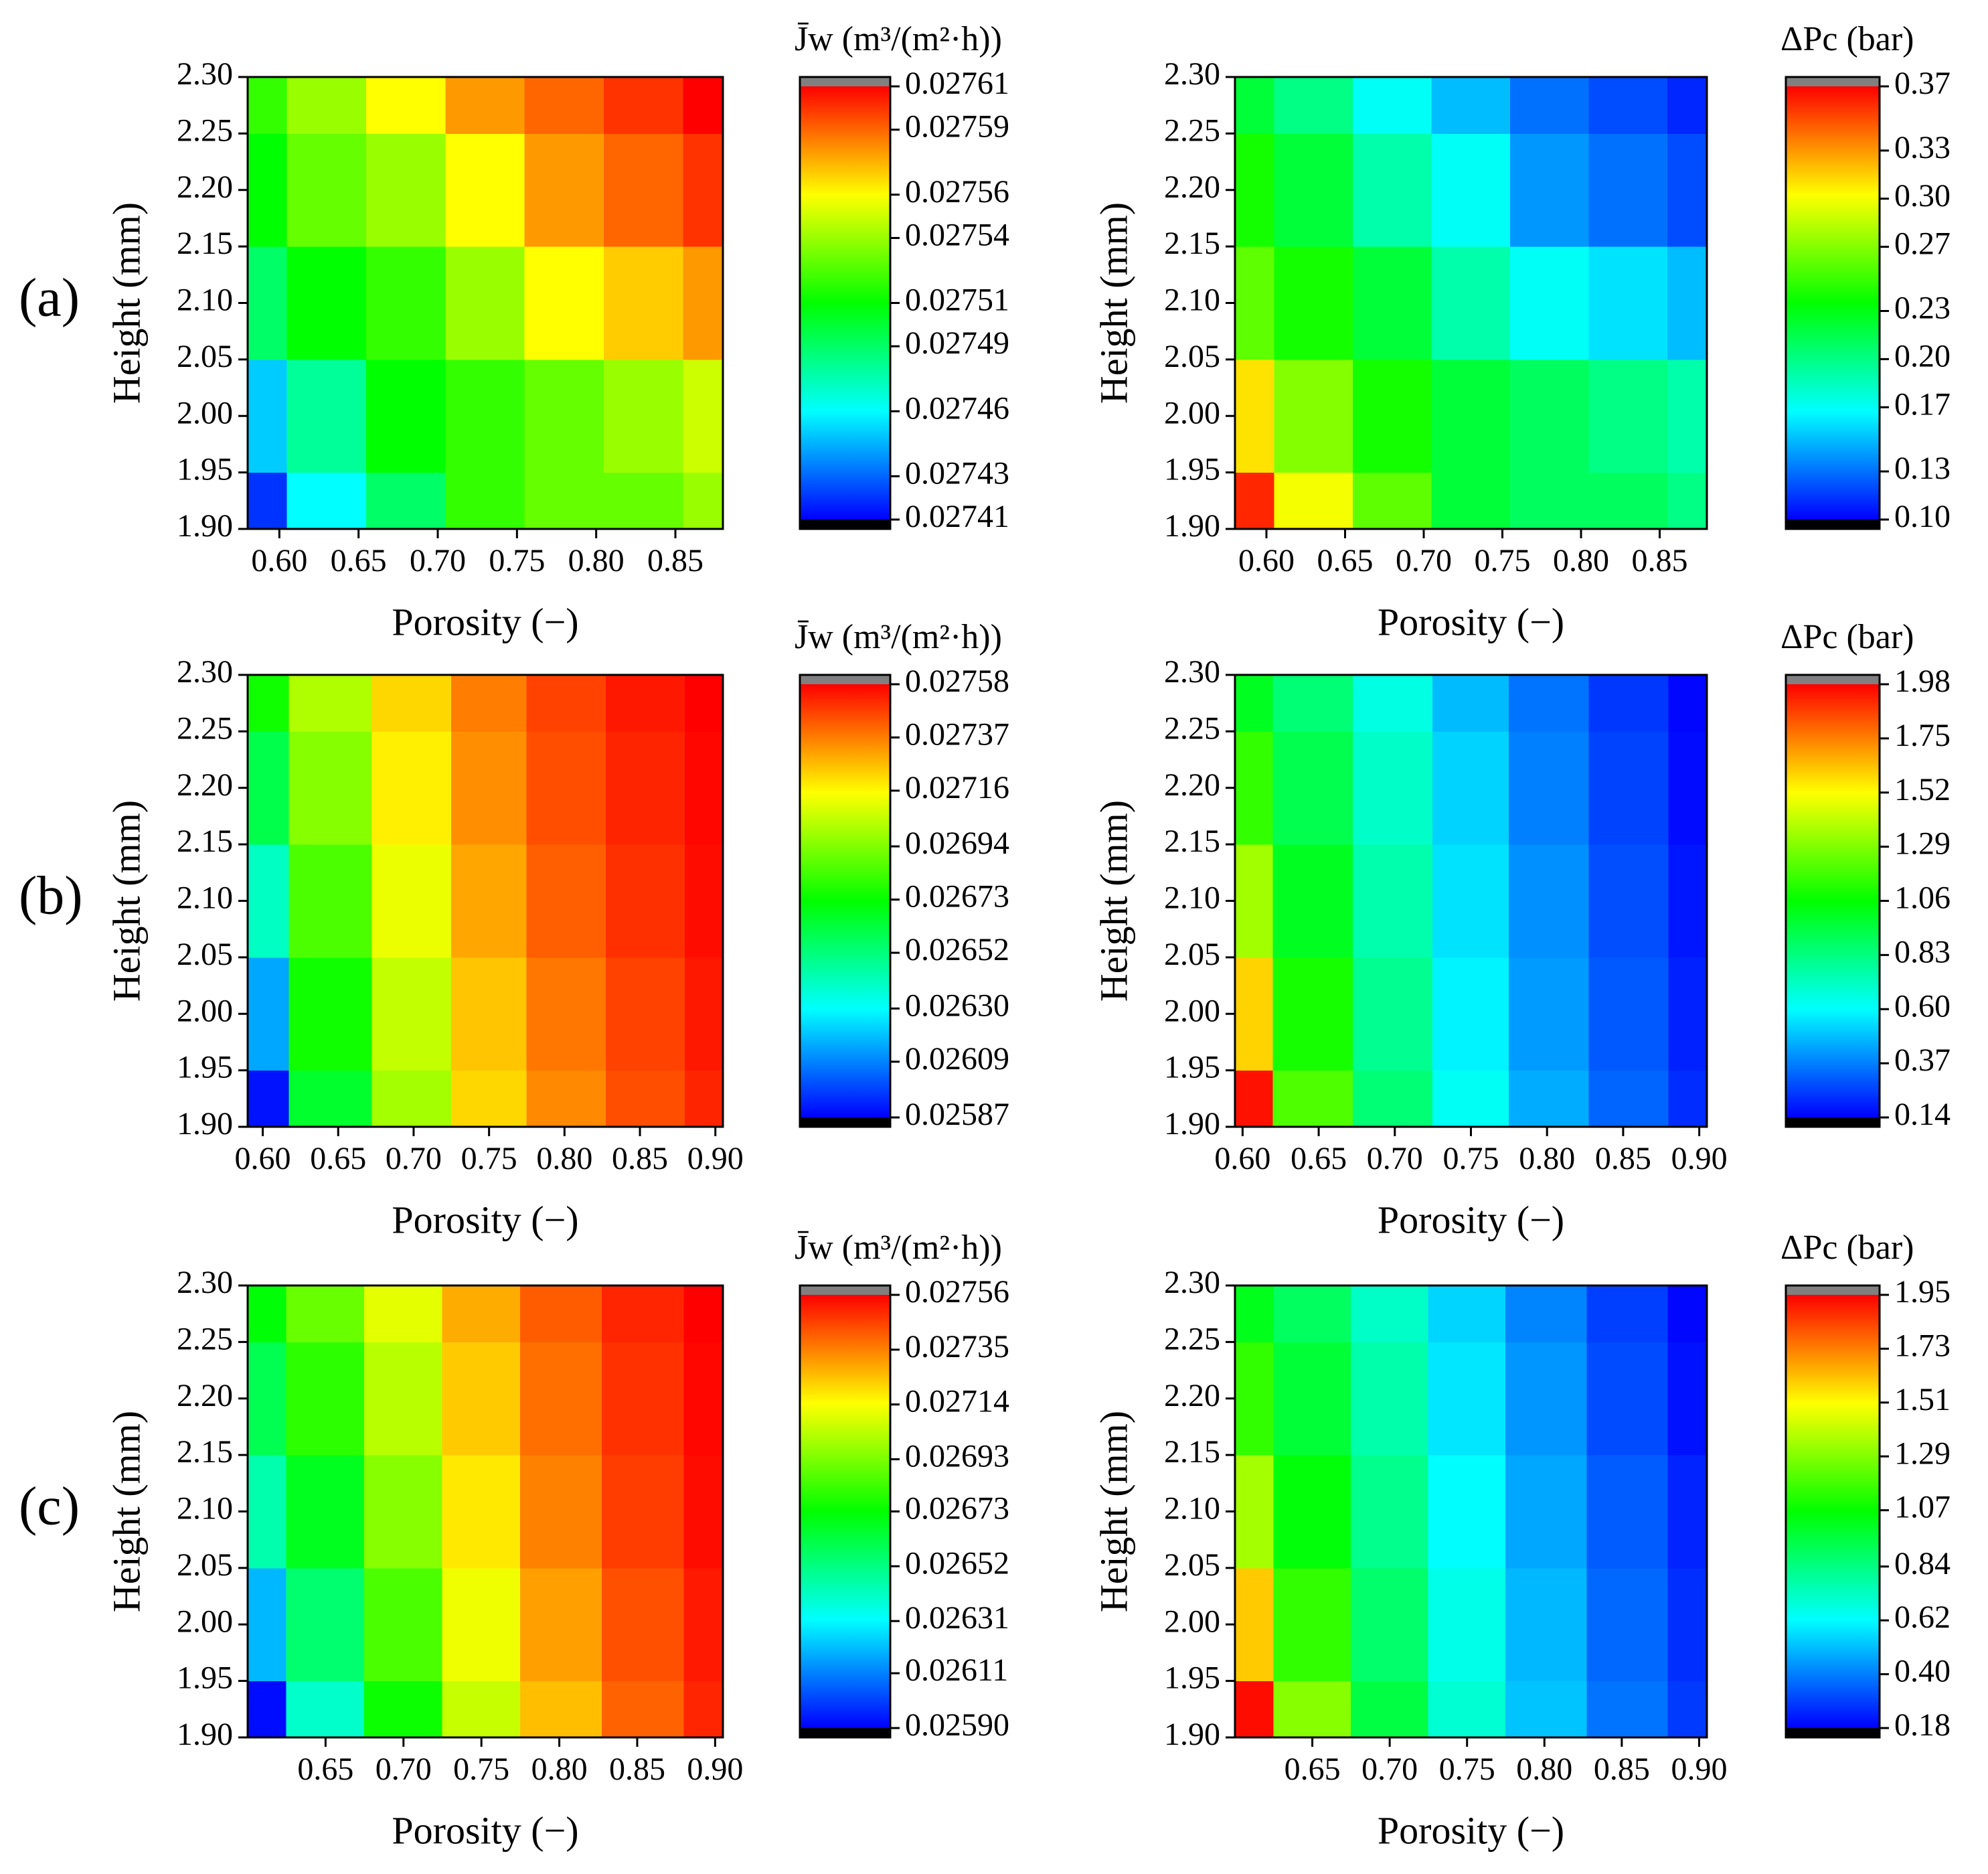 The width and height of the screenshot is (1988, 1874). I want to click on colorbar-tick-label: 0.62, so click(1922, 1617).